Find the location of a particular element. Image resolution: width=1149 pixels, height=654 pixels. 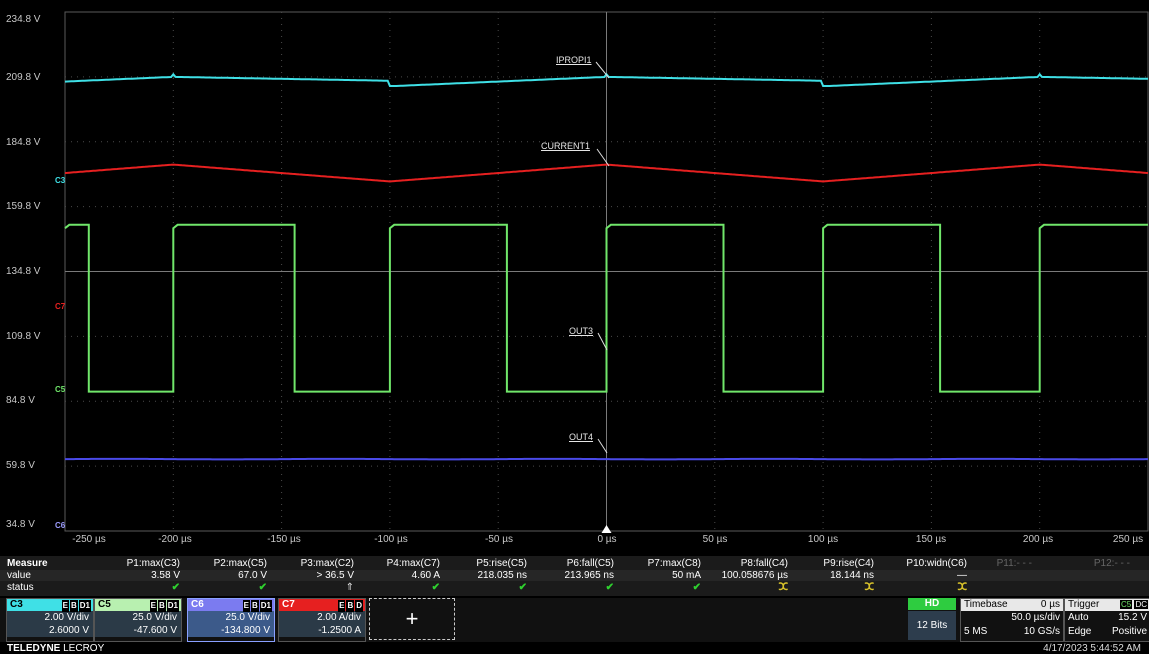

param-name: P3:max(C2) is located at coordinates (327, 563).